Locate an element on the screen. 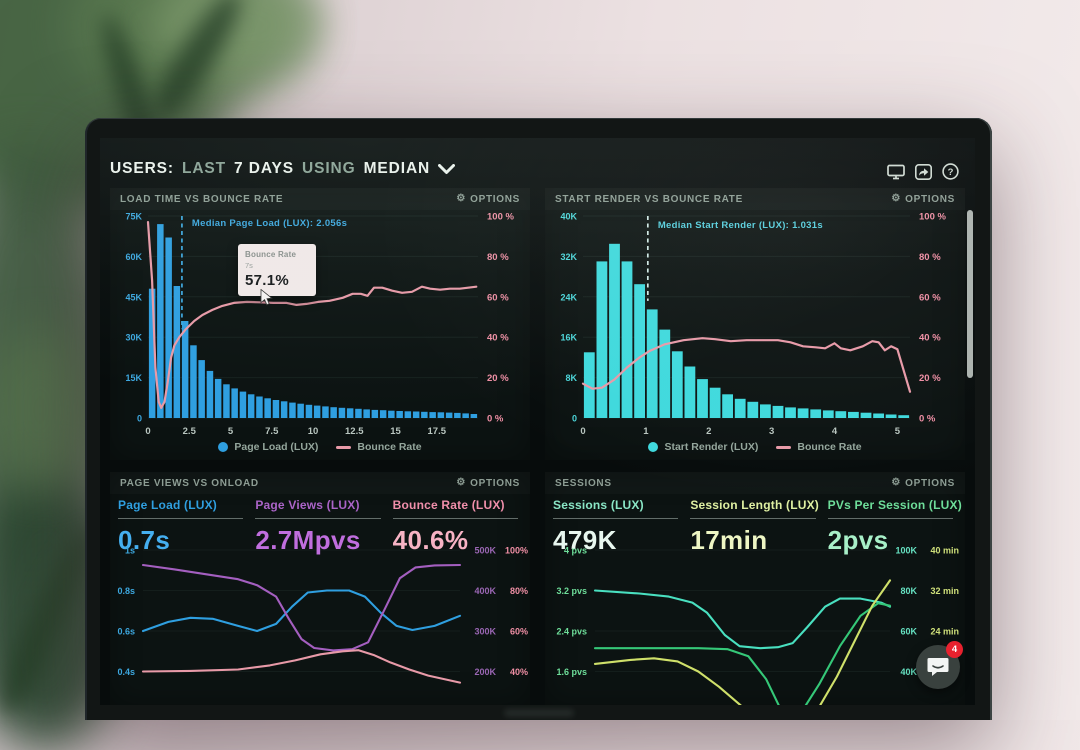  svg-text: 2.5 is located at coordinates (190, 431).